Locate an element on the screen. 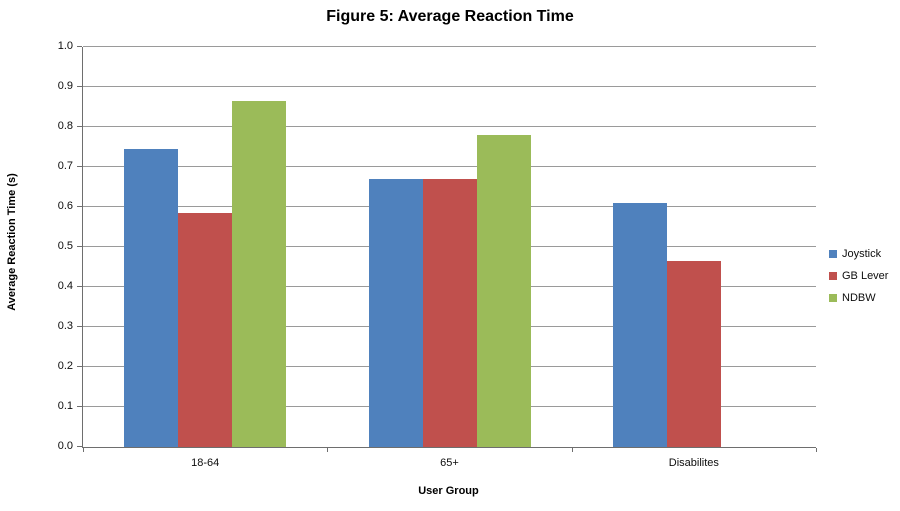 The image size is (900, 511). x-category-label: 65+ is located at coordinates (449, 463).